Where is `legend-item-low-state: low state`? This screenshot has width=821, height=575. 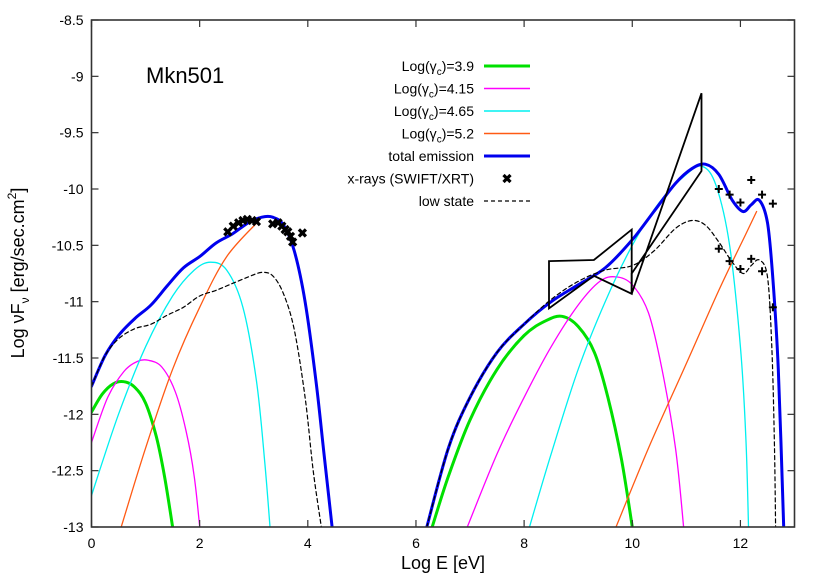
legend-item-low-state: low state is located at coordinates (474, 201).